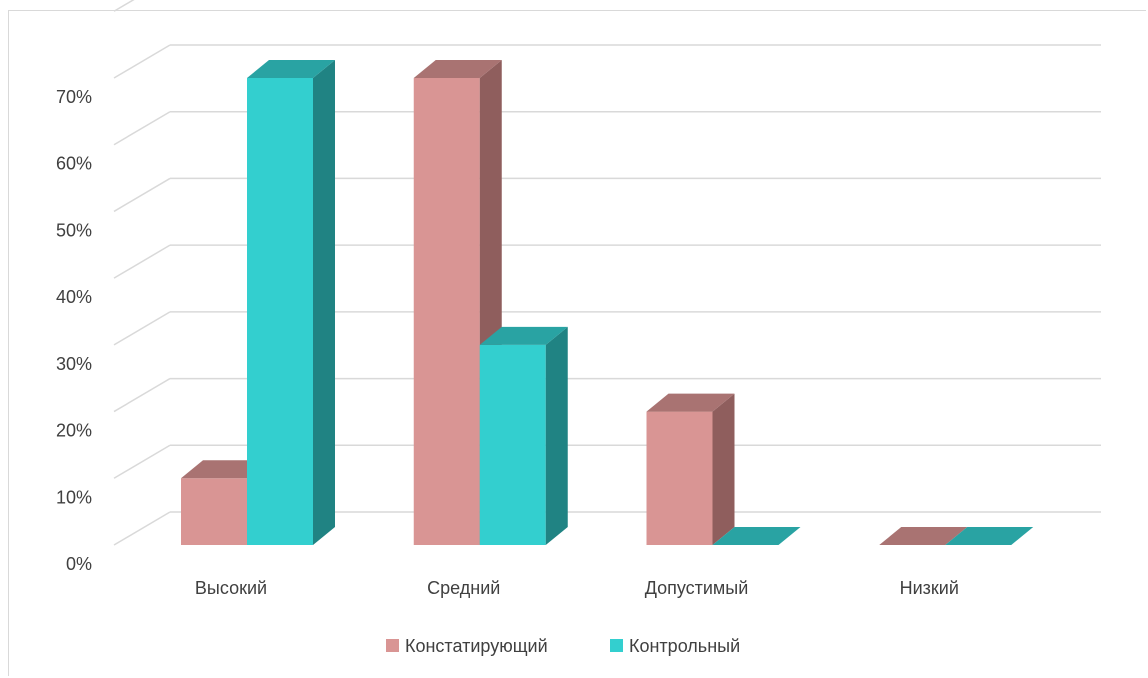  What do you see at coordinates (476, 646) in the screenshot?
I see `legend-label: Констатирующий` at bounding box center [476, 646].